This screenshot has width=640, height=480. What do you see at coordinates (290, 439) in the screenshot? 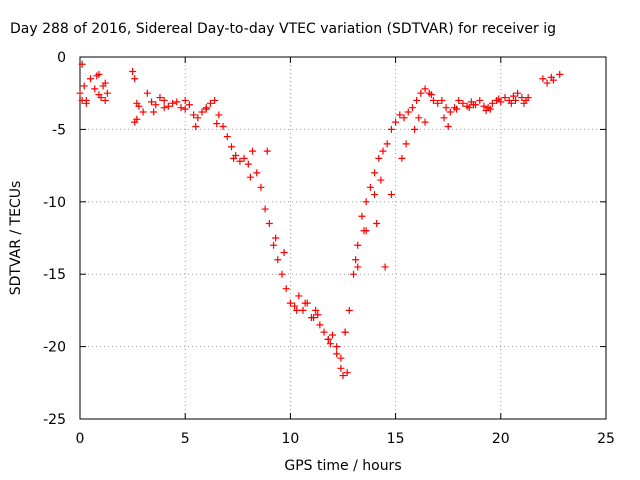
I see `x-tick-label: 10` at bounding box center [290, 439].